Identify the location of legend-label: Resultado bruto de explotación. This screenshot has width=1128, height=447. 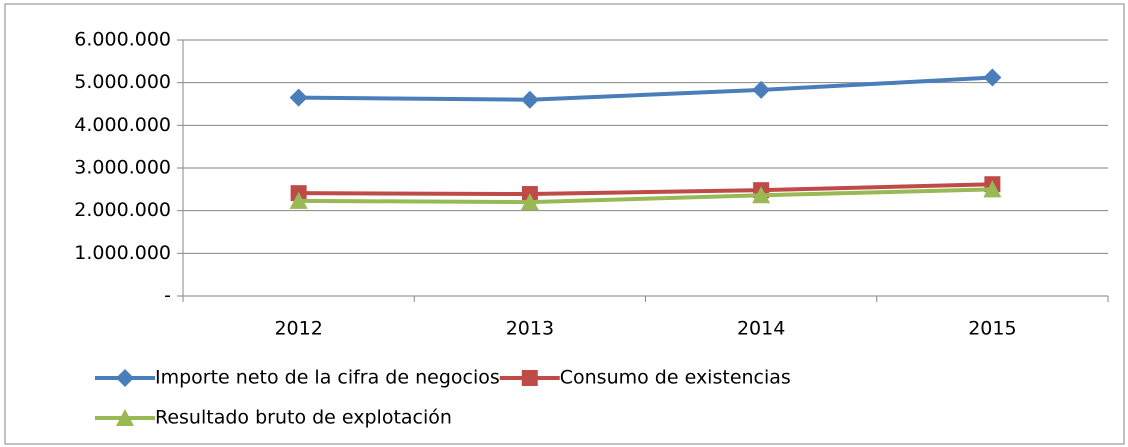
(303, 418).